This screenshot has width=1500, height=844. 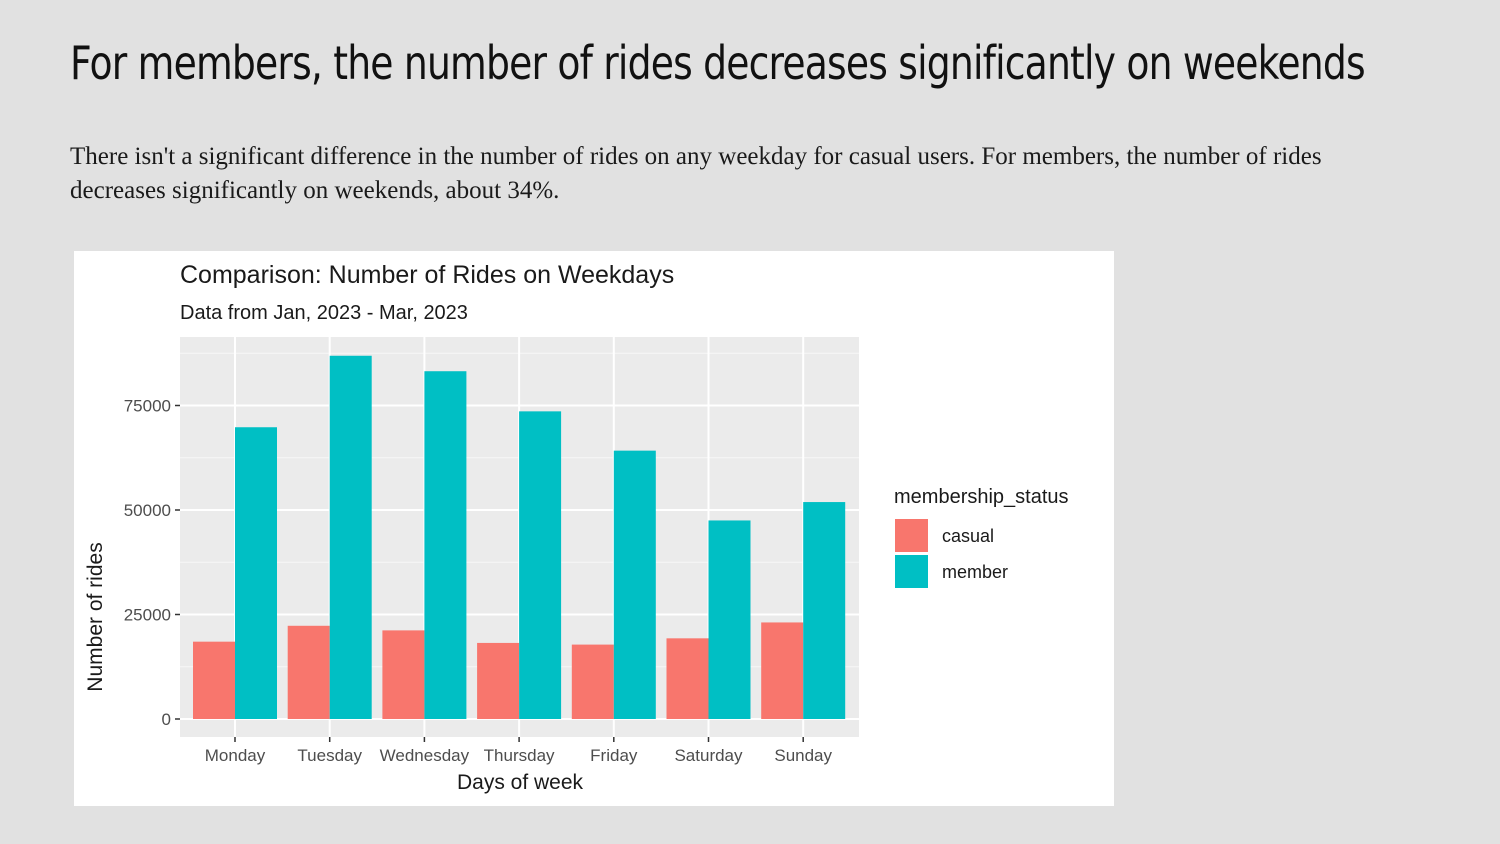 What do you see at coordinates (324, 313) in the screenshot?
I see `chart-subtitle: Data from Jan, 2023 - Mar, 2023` at bounding box center [324, 313].